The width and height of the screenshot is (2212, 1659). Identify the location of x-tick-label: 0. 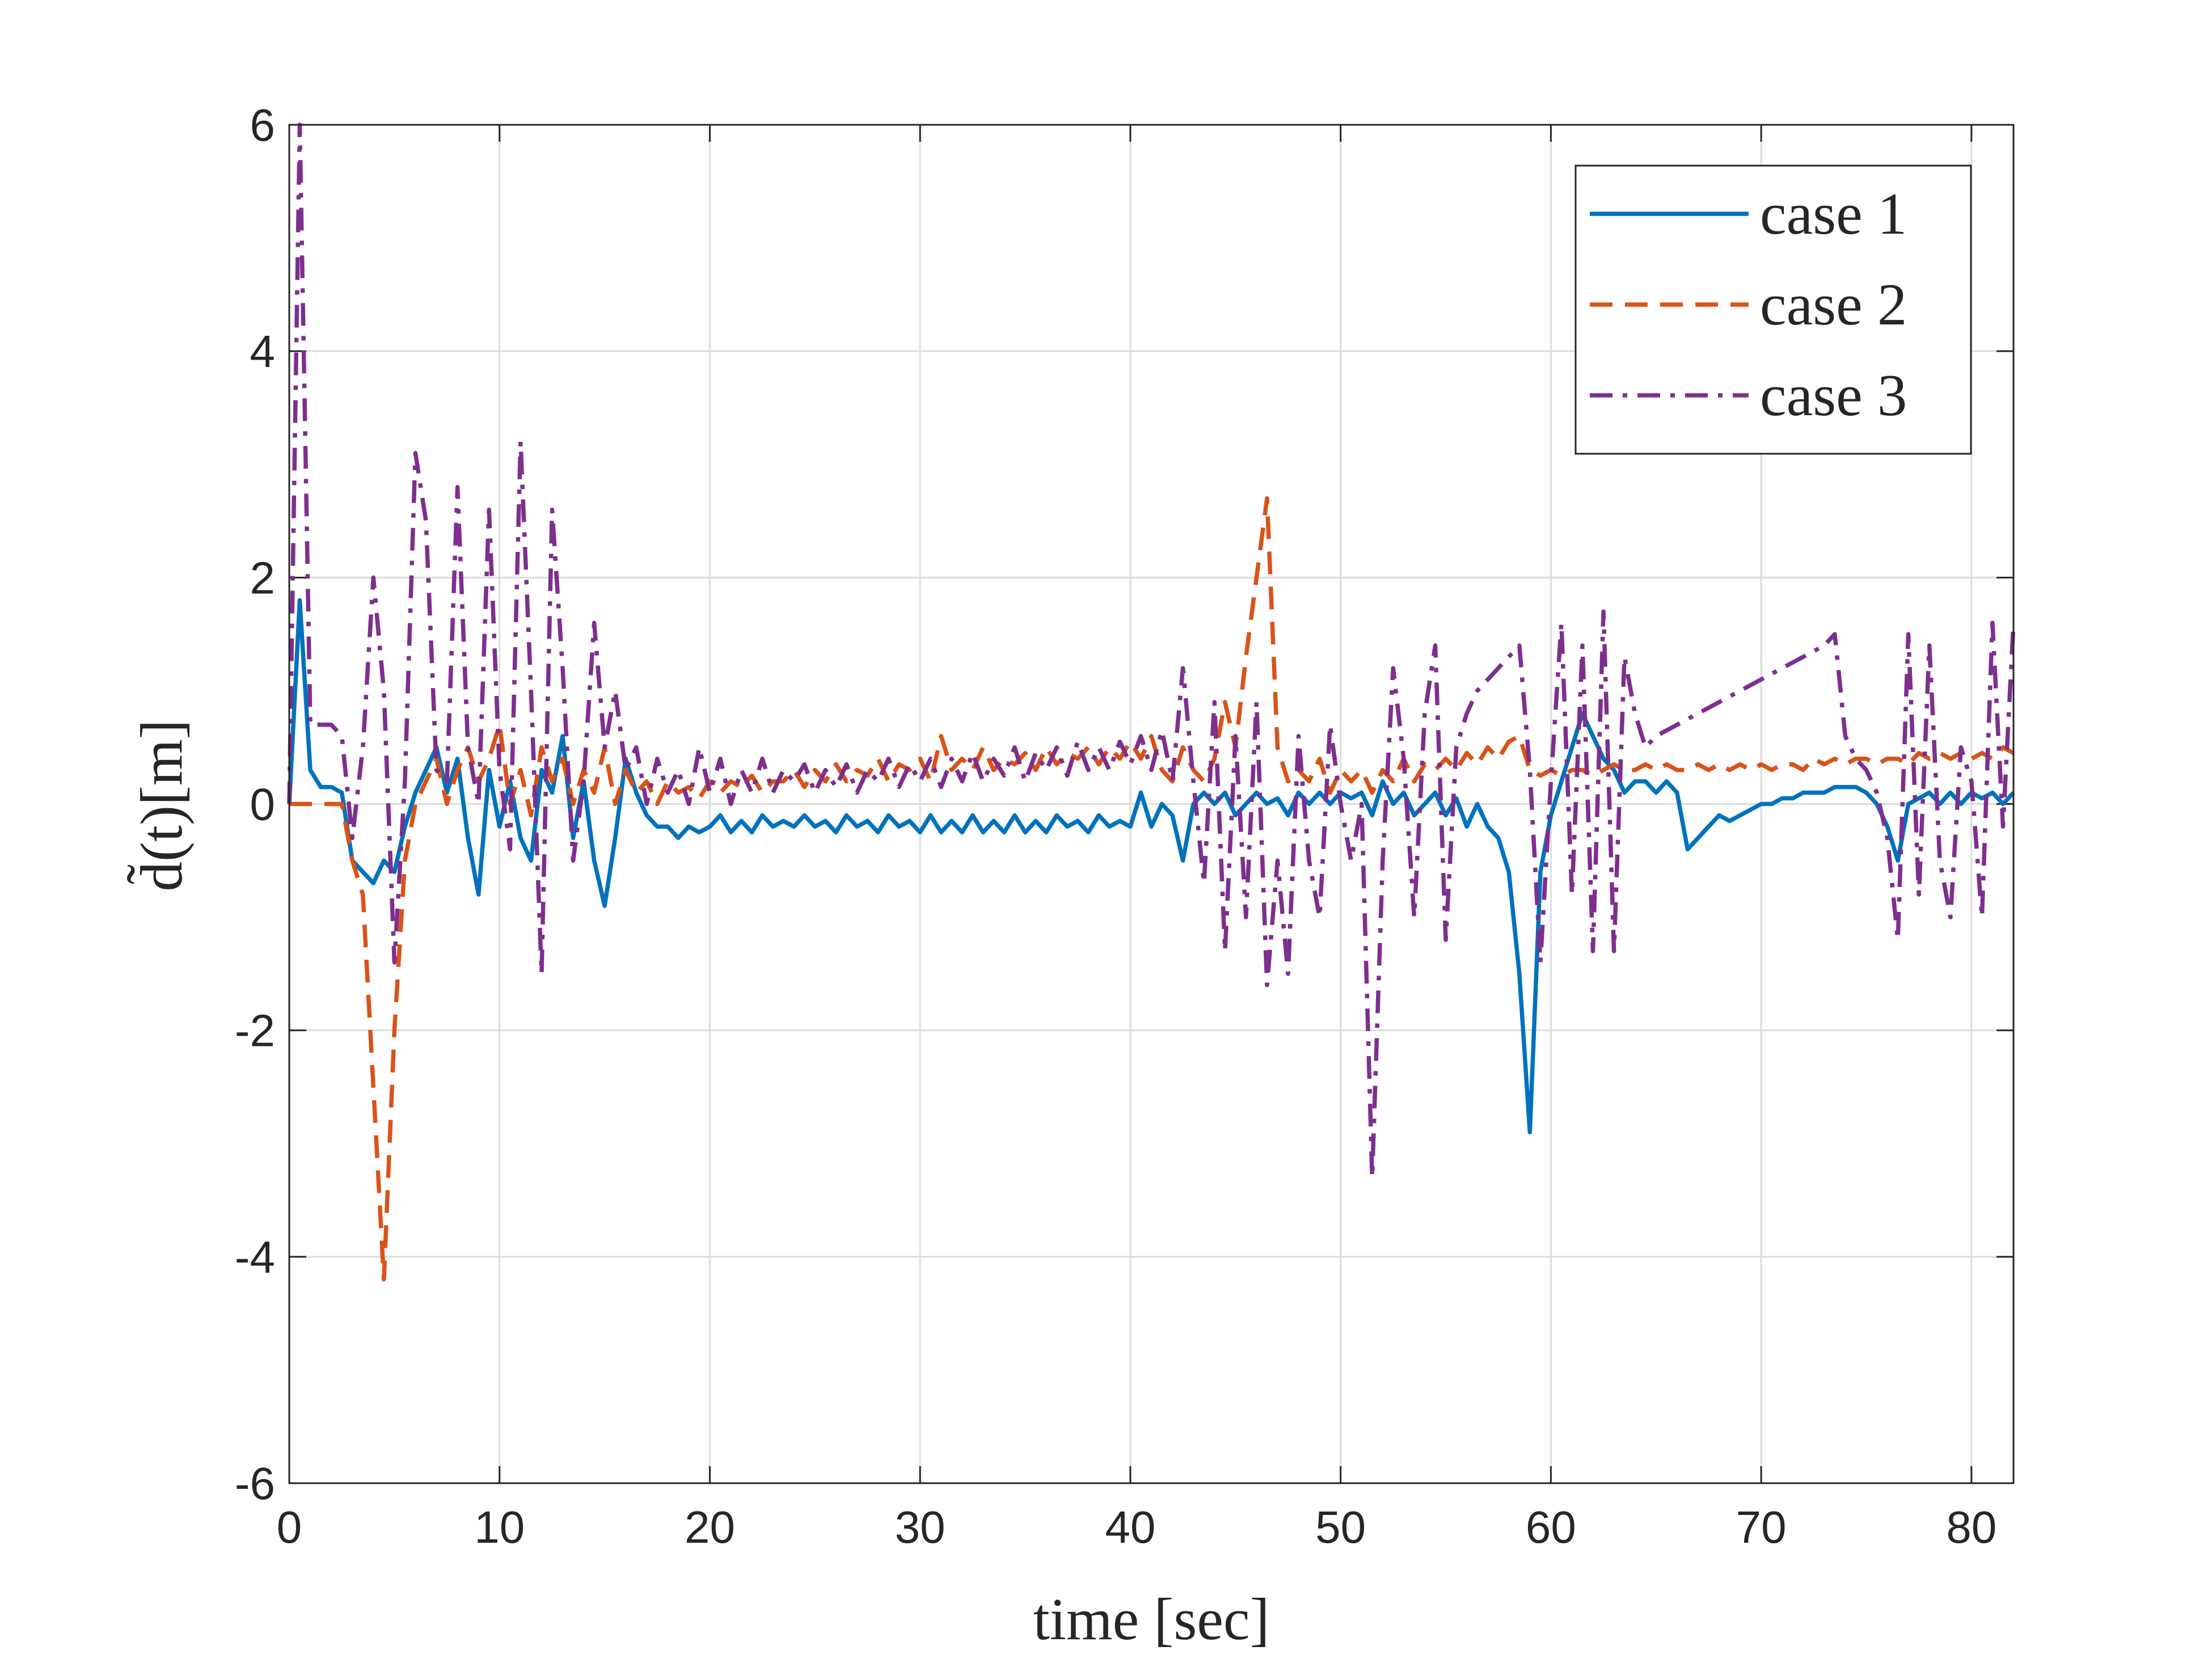
(289, 1527).